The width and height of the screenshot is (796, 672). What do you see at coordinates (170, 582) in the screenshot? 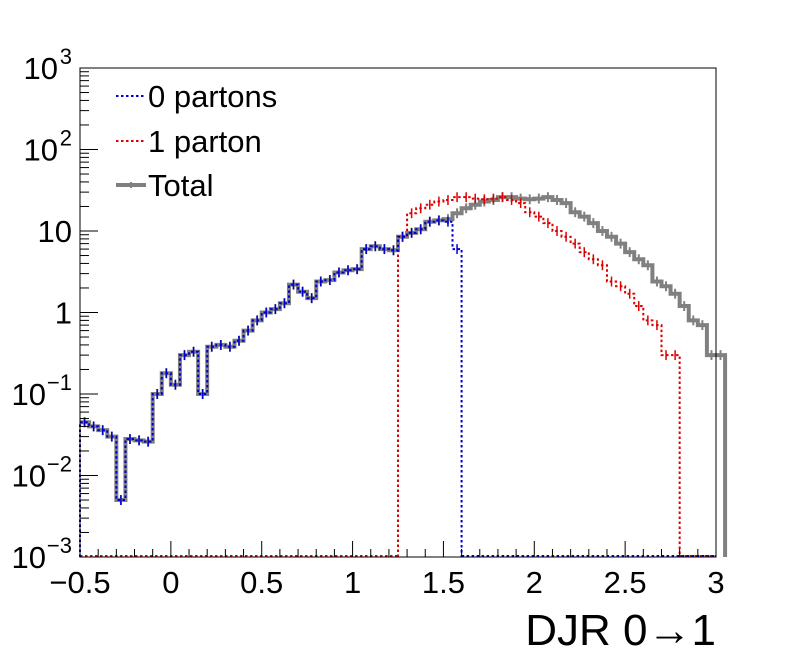
I see `x-tick-label: 0` at bounding box center [170, 582].